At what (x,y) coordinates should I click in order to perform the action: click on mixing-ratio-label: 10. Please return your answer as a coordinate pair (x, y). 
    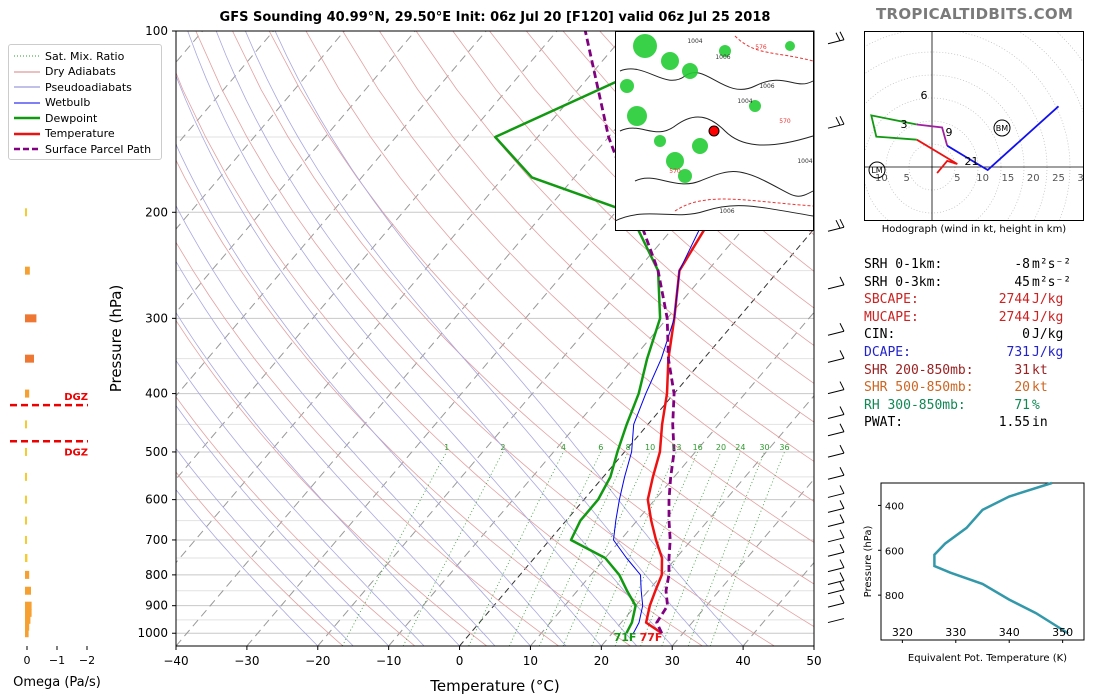
    Looking at the image, I should click on (650, 447).